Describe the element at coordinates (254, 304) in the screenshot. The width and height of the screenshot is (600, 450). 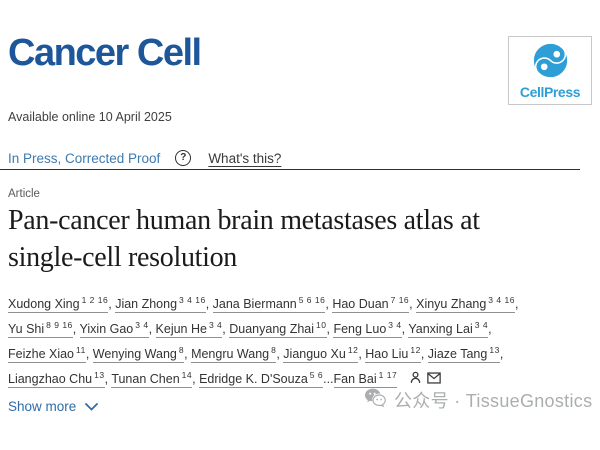
I see `author-name: Jana Biermann` at that location.